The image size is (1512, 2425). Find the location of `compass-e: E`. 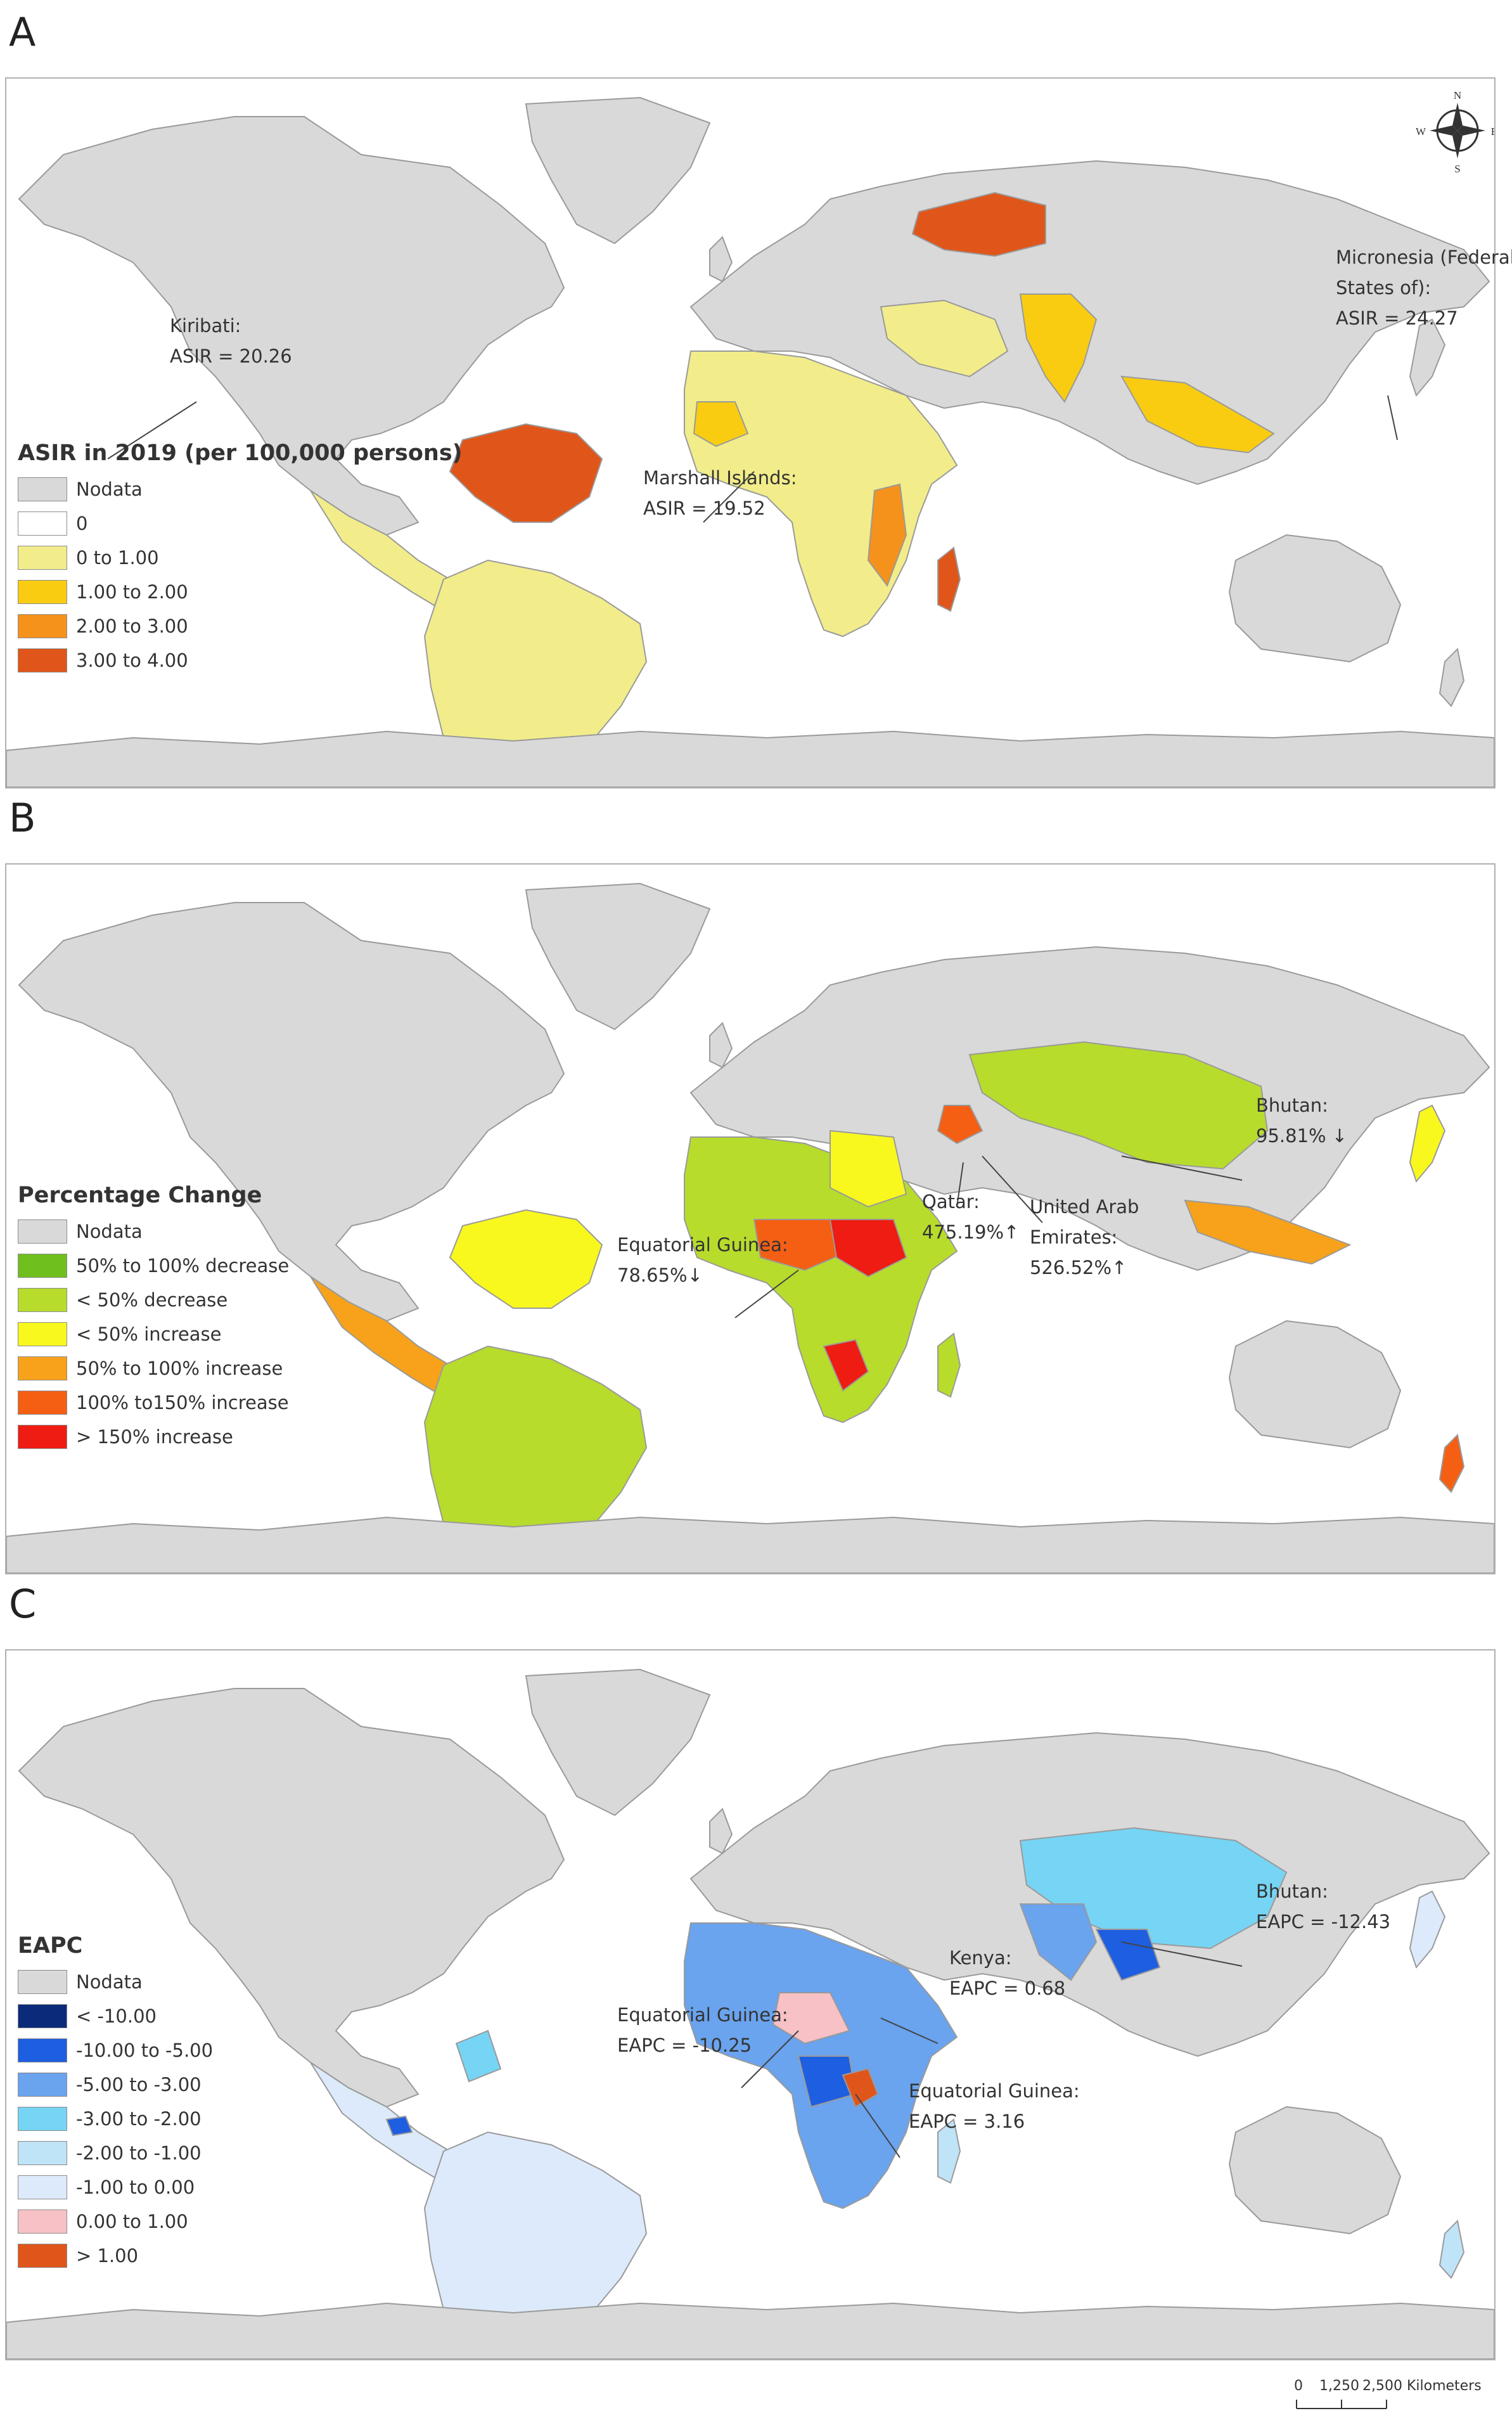

compass-e: E is located at coordinates (1493, 131).